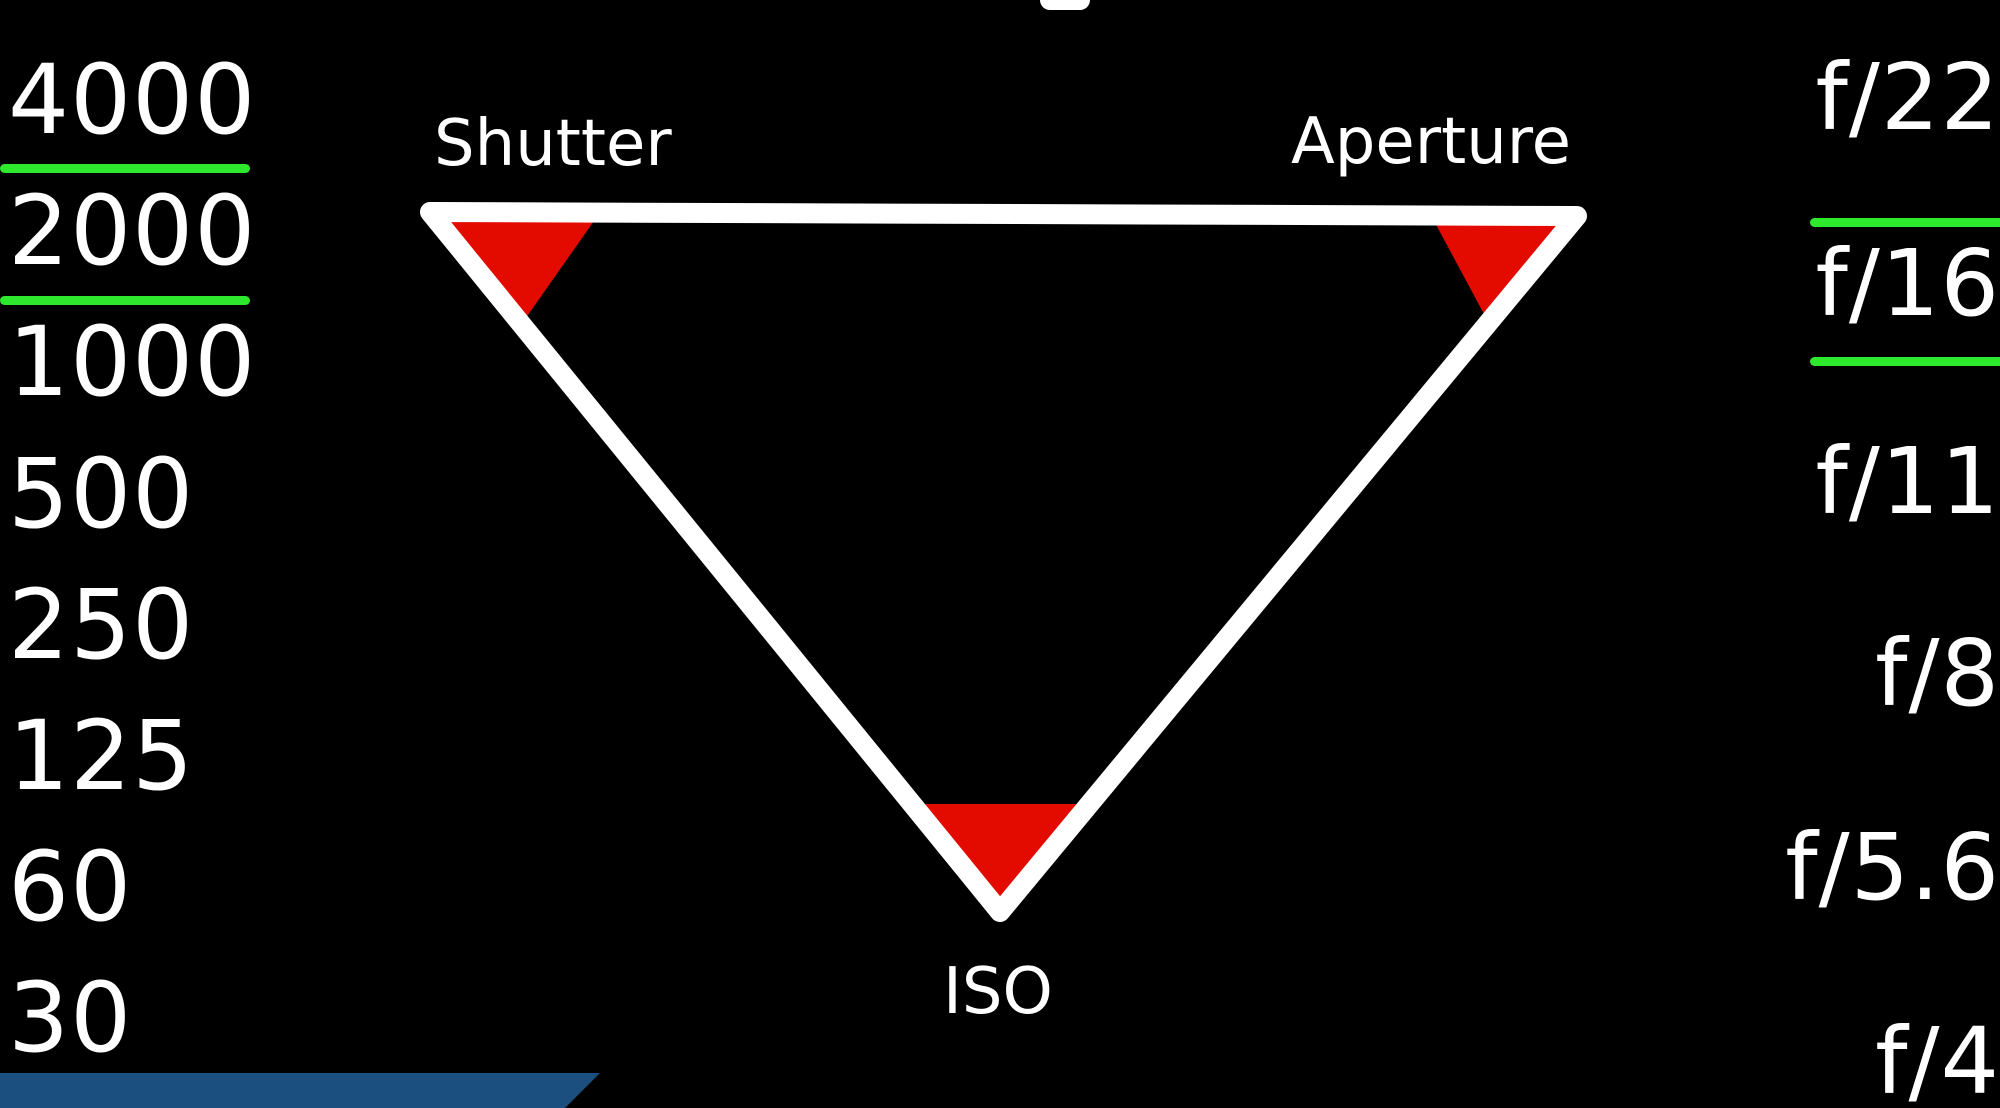 This screenshot has height=1108, width=2000. I want to click on cropped-title-fragment, so click(1065, 5).